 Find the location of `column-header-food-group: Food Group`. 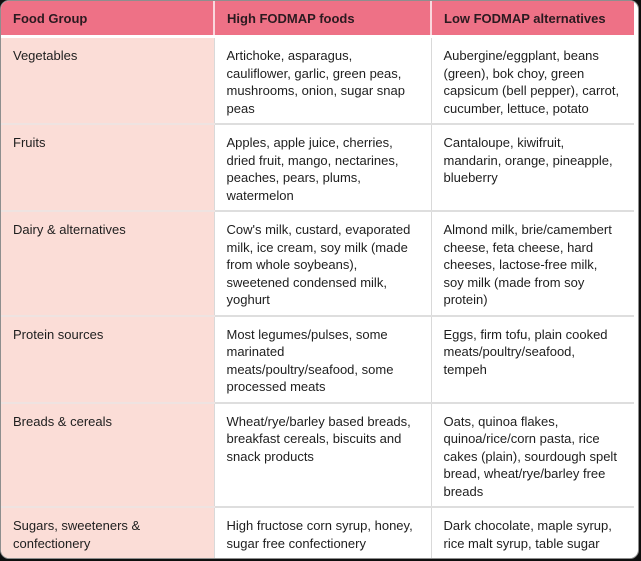

column-header-food-group: Food Group is located at coordinates (108, 19).